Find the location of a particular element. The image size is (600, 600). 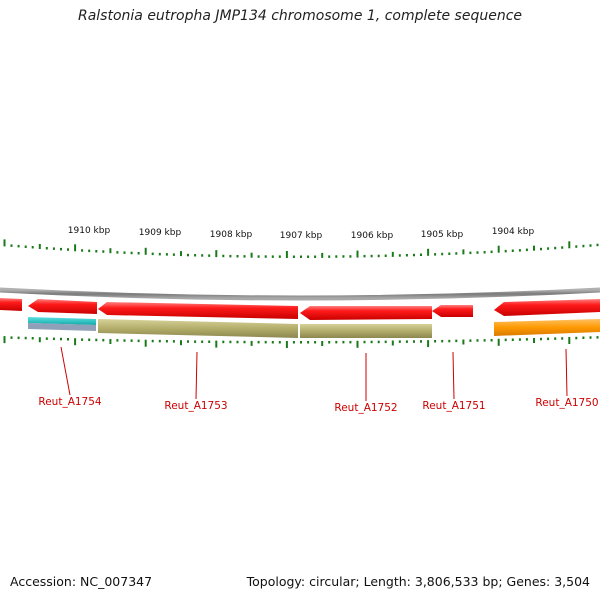

scale-ticks-inner is located at coordinates (301, 342).